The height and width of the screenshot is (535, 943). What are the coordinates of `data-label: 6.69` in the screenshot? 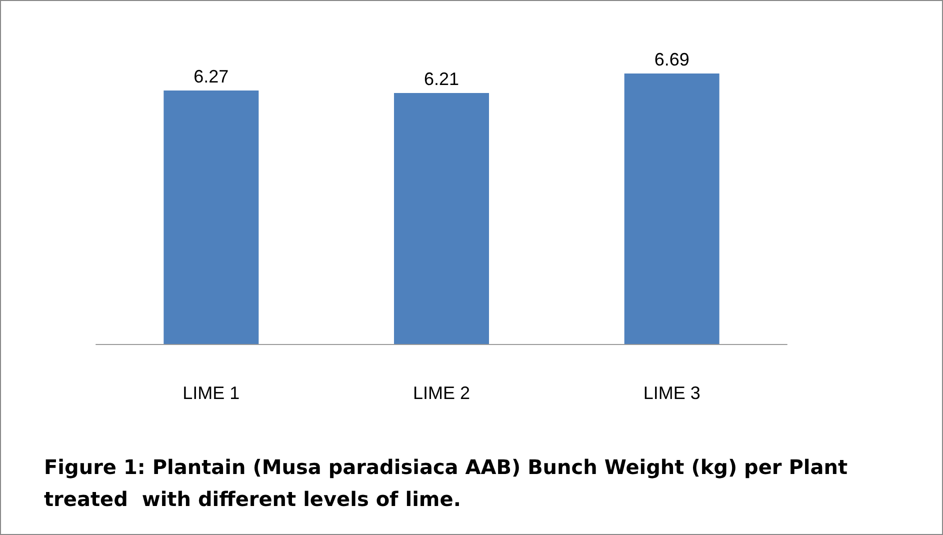 It's located at (672, 60).